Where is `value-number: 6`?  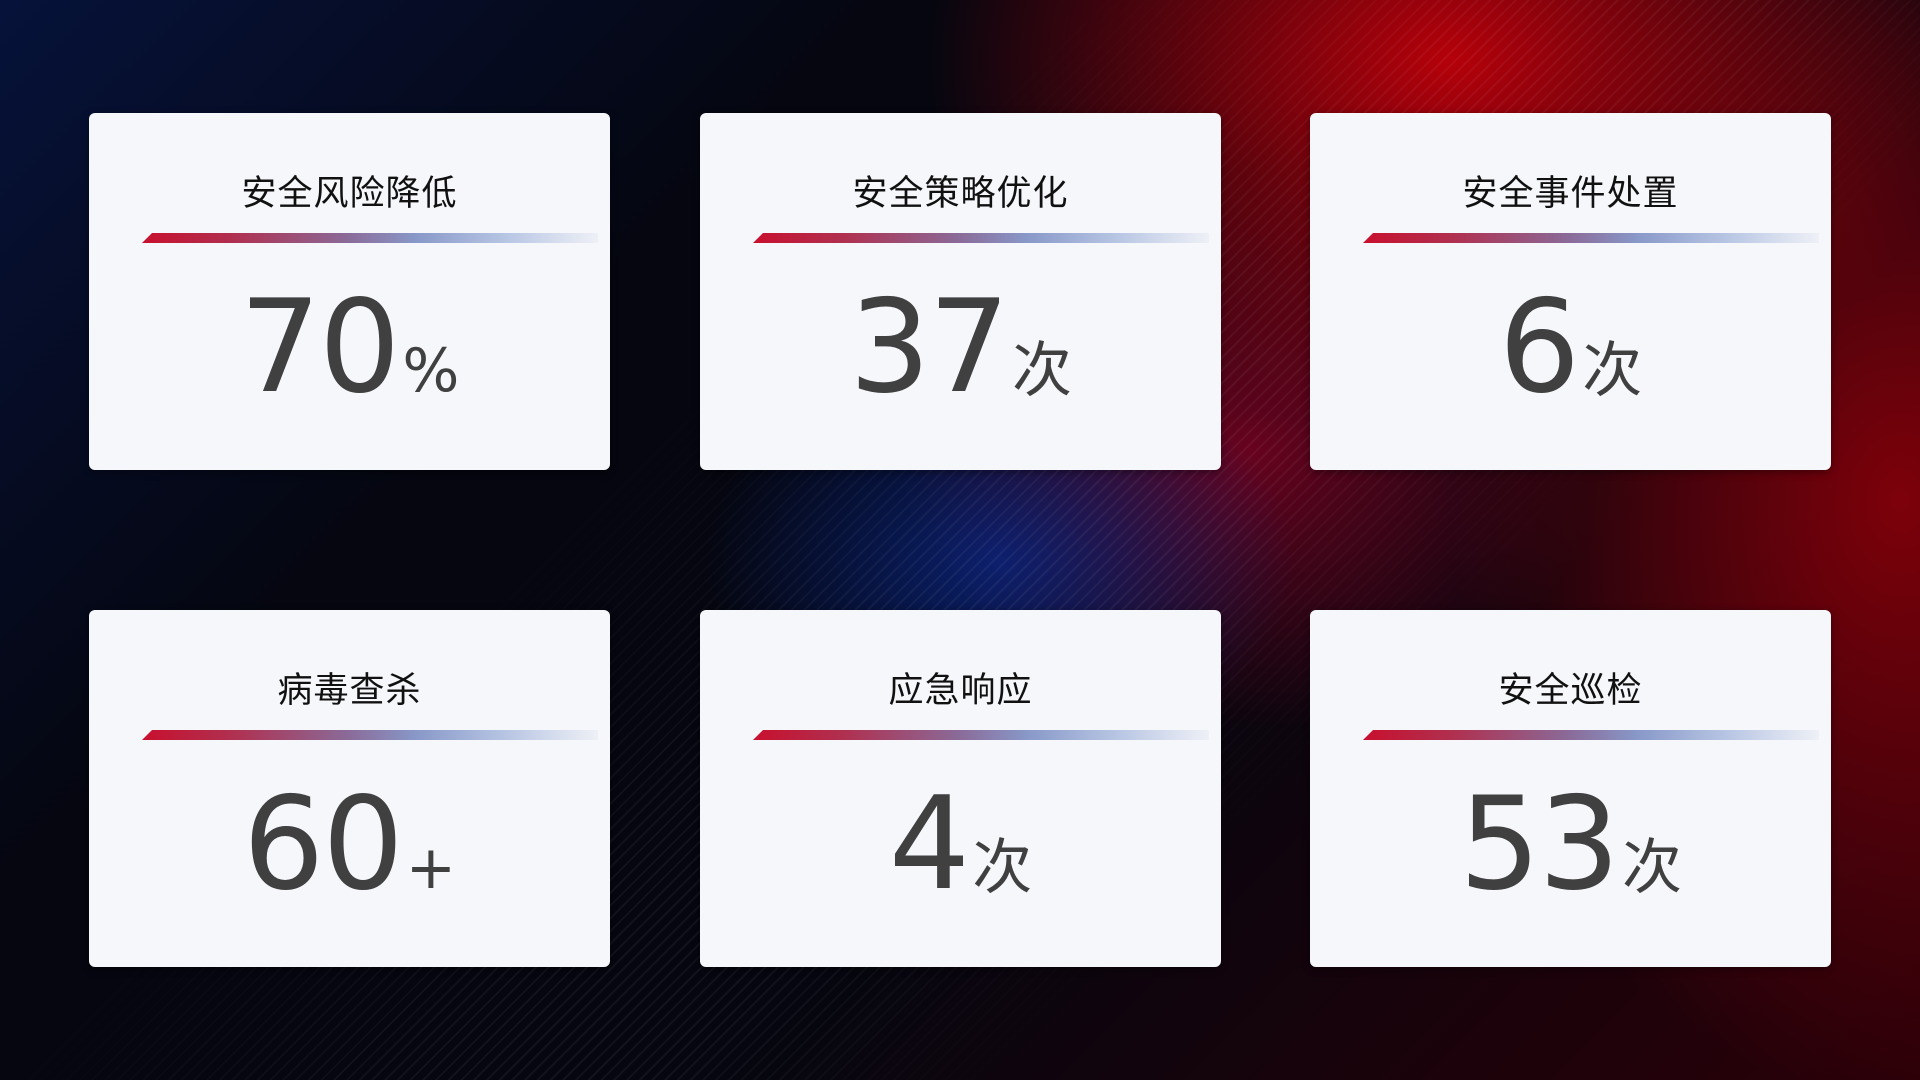 value-number: 6 is located at coordinates (1539, 347).